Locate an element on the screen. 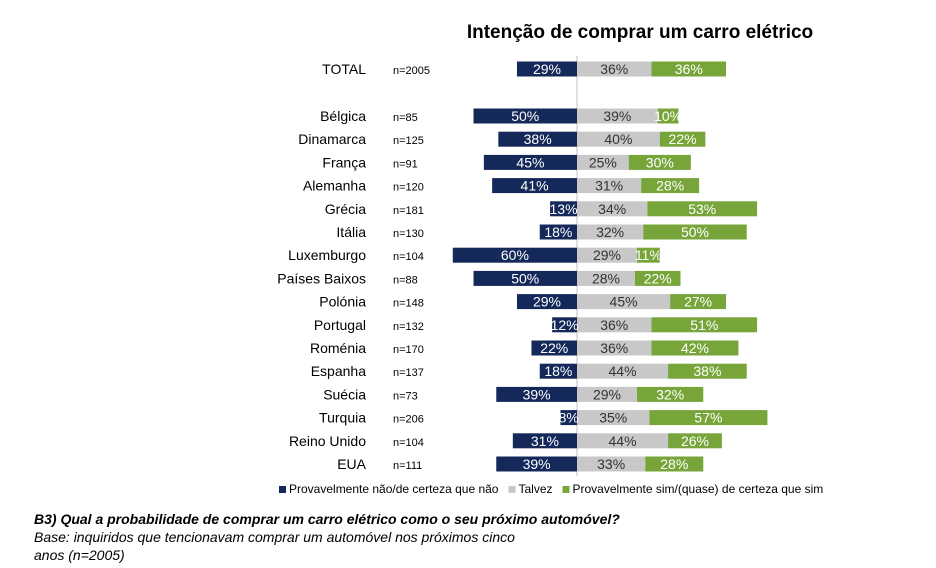  data-label-neutral: 29% is located at coordinates (607, 255).